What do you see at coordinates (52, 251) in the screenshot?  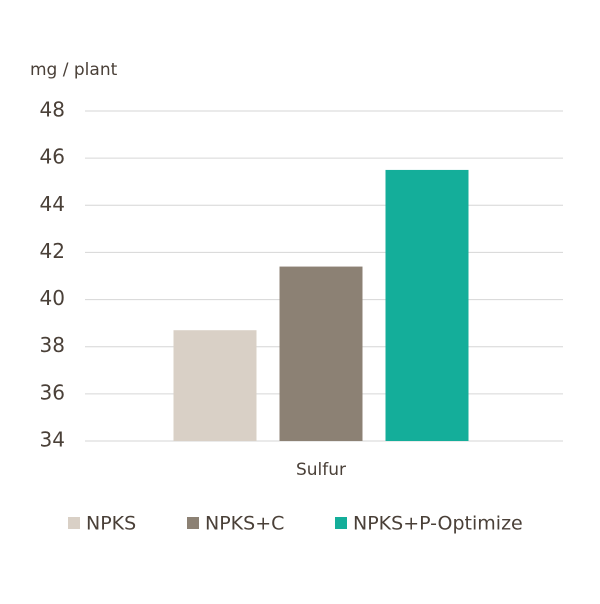 I see `y-tick-label: 42` at bounding box center [52, 251].